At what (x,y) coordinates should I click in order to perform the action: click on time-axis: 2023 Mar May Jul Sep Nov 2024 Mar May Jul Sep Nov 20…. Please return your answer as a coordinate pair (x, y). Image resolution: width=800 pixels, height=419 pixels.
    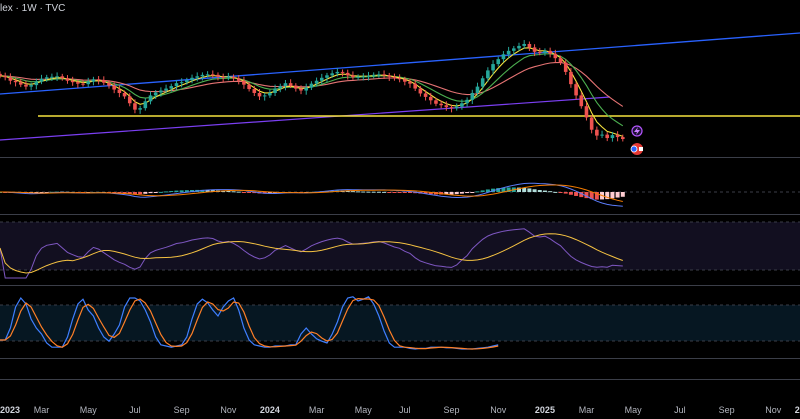
    Looking at the image, I should click on (400, 410).